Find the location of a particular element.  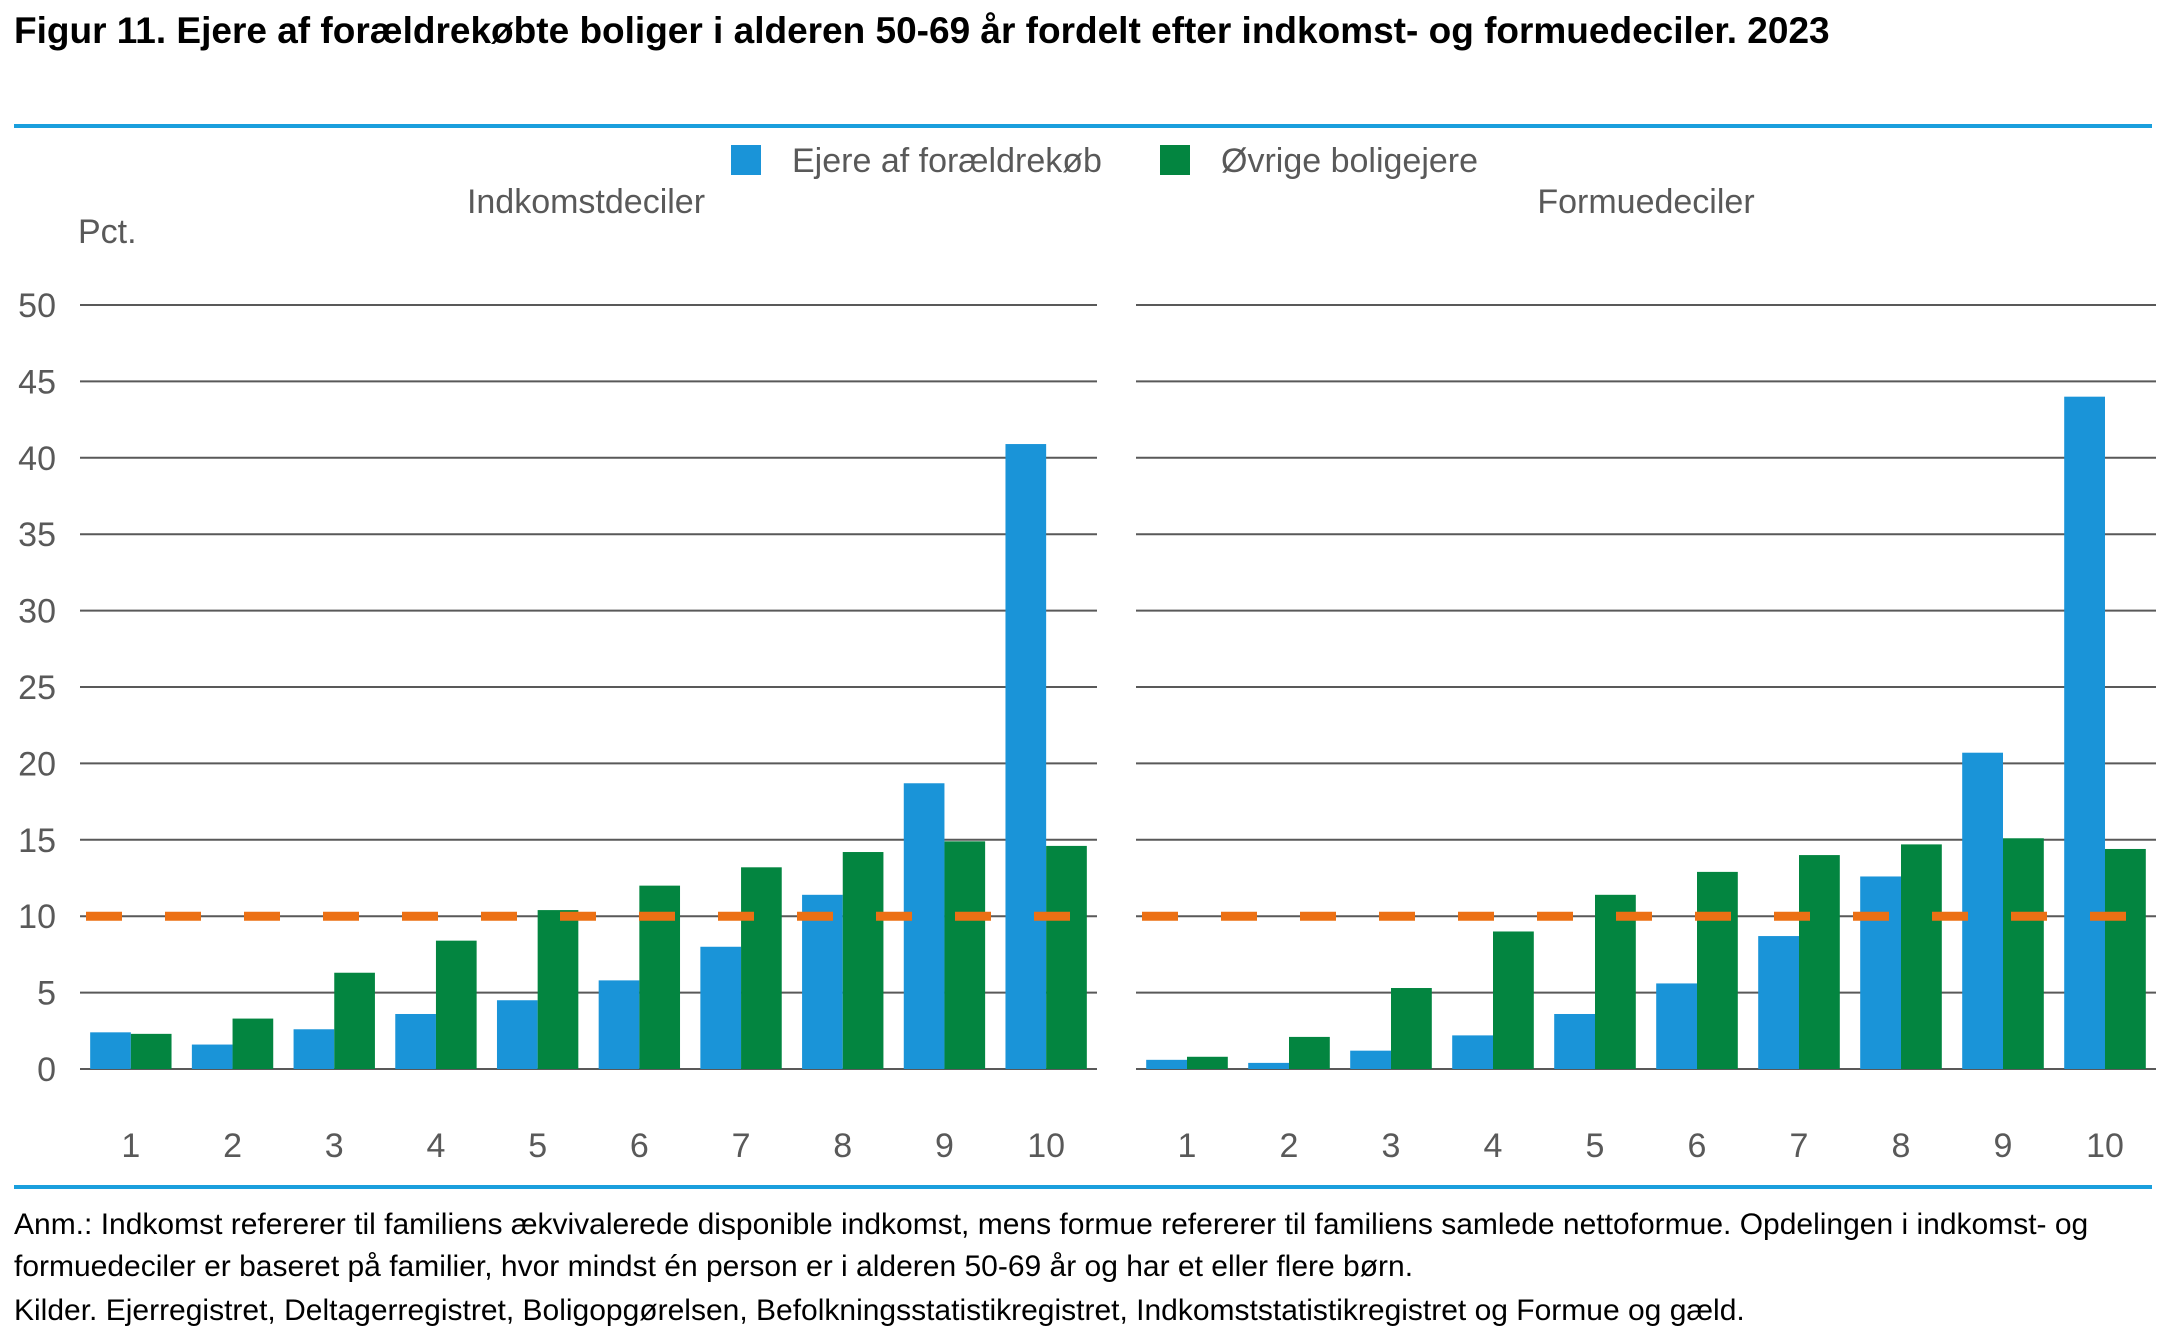

legend-label-series-1: Ejere af forældrekøb is located at coordinates (947, 161).